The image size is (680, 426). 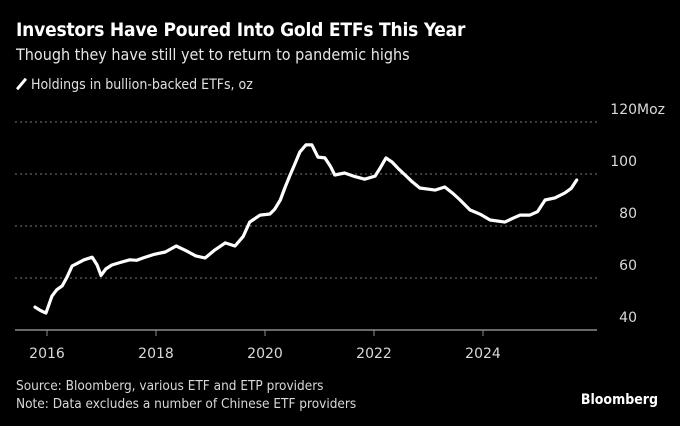 I want to click on y-tick-label: 120Moz, so click(x=637, y=110).